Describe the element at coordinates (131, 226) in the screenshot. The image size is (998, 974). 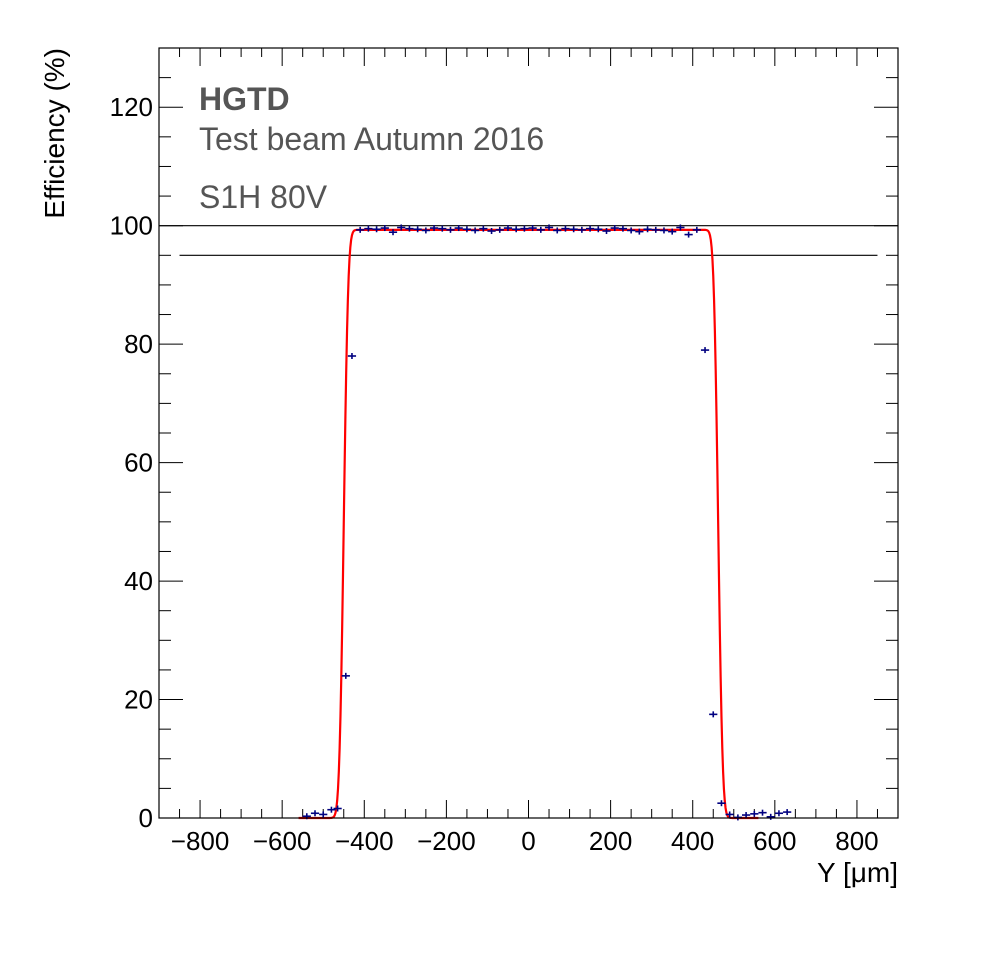
I see `y-tick-label: 100` at that location.